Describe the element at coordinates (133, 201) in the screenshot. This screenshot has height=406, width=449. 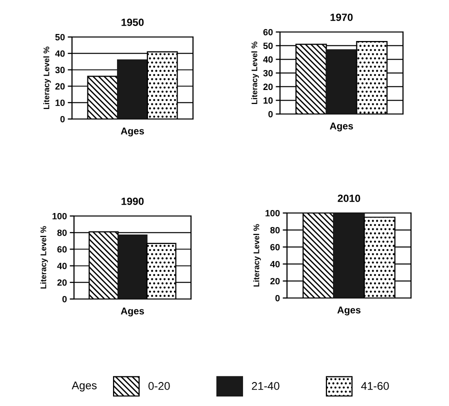
I see `chart-title: 1990` at that location.